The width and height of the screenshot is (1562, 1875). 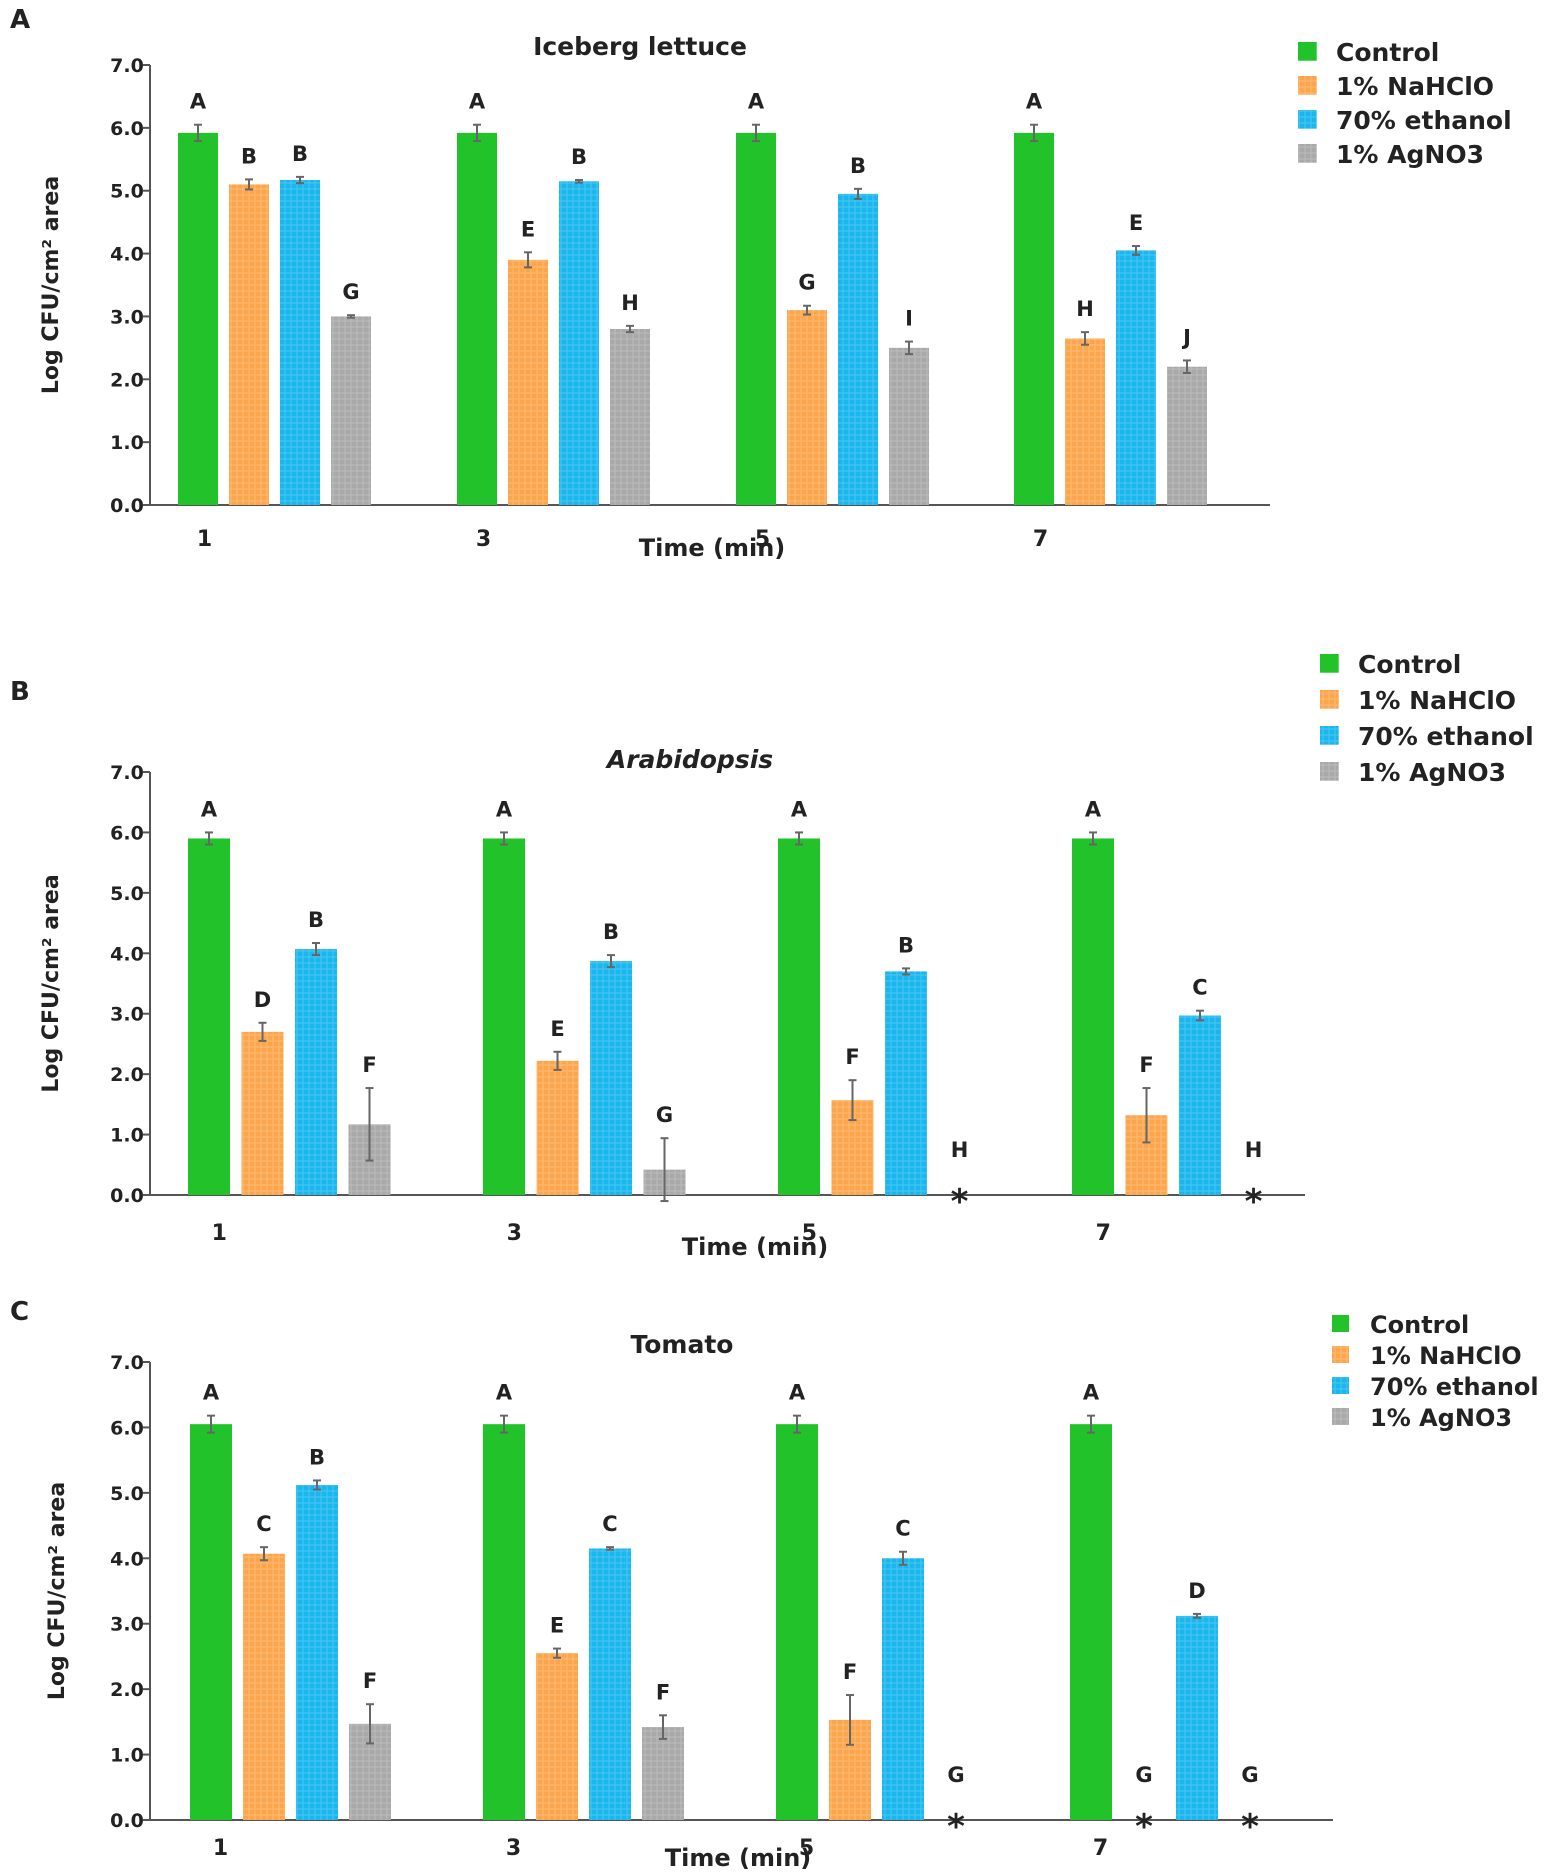 I want to click on panel-label: C, so click(x=19, y=1312).